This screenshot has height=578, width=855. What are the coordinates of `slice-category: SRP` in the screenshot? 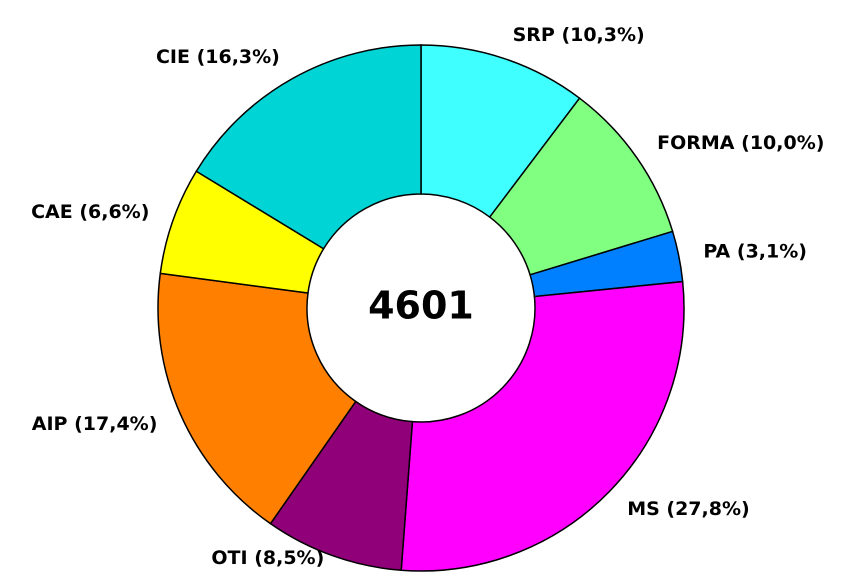 It's located at (534, 34).